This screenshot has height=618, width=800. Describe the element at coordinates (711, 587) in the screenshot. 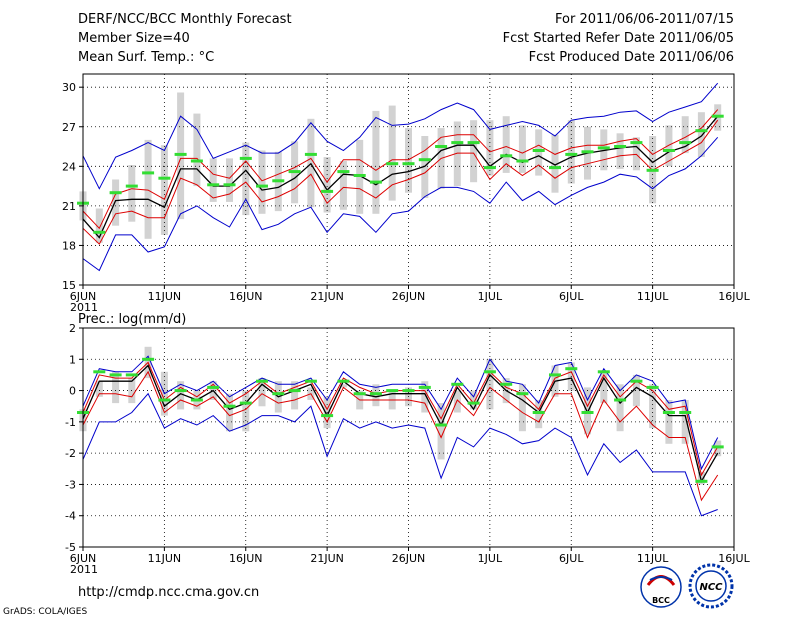

I see `ncc-logo-text: NCC` at that location.